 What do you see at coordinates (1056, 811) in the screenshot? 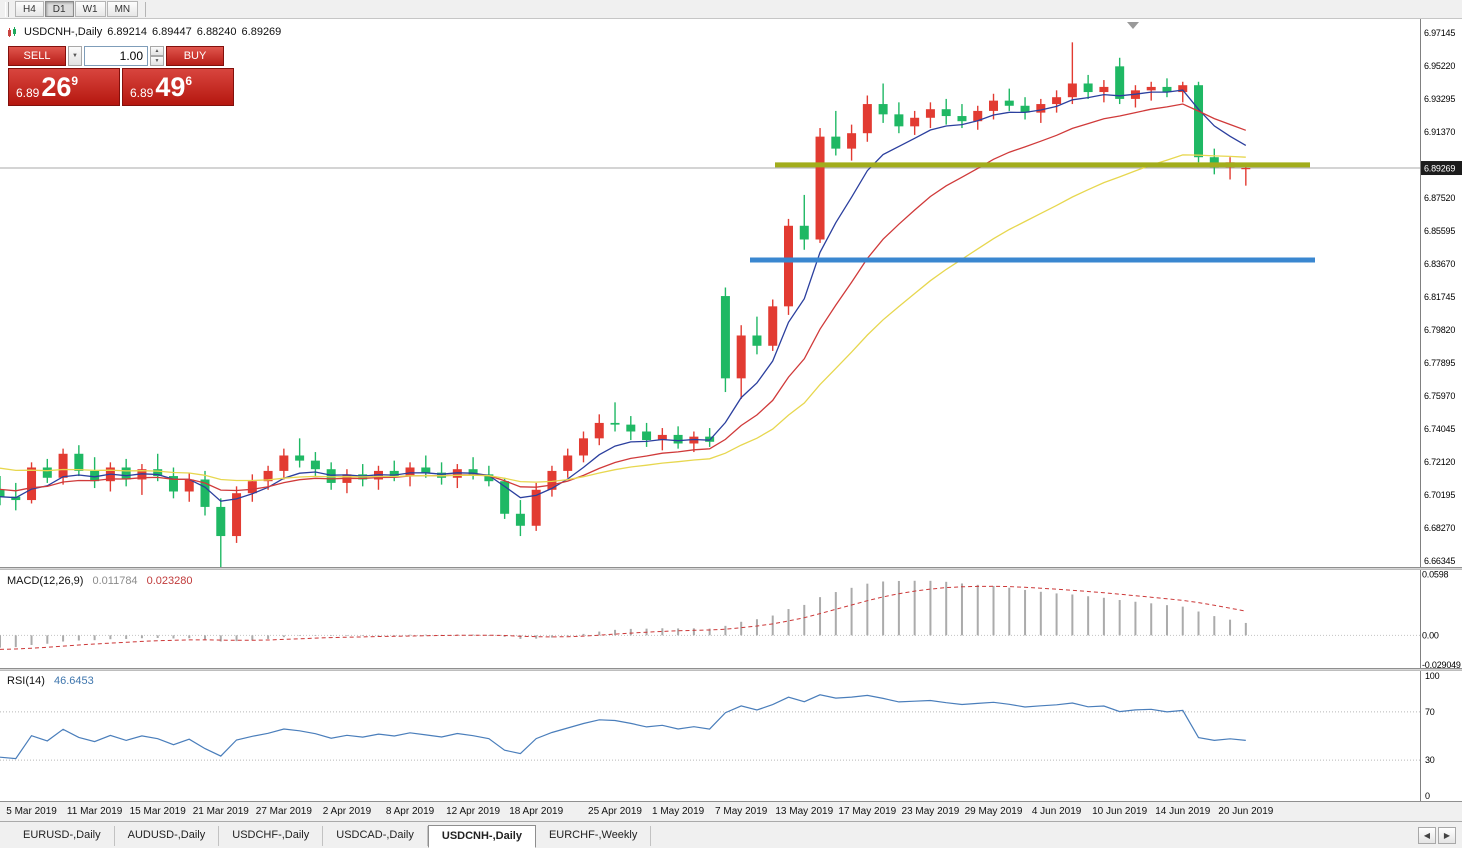
I see `date-label: 4 Jun 2019` at bounding box center [1056, 811].